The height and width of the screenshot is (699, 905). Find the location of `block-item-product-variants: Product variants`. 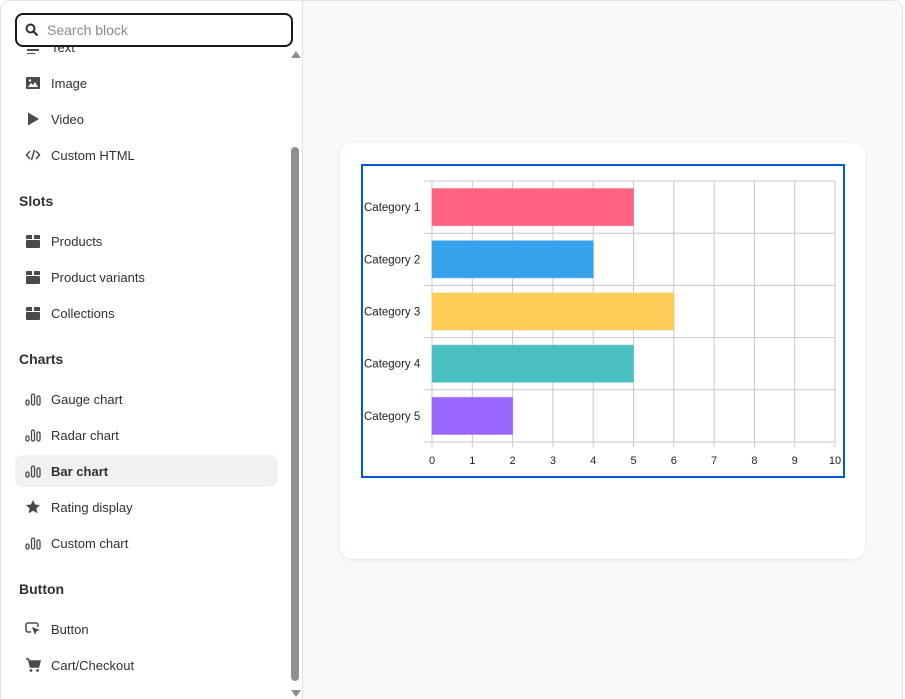

block-item-product-variants: Product variants is located at coordinates (146, 277).